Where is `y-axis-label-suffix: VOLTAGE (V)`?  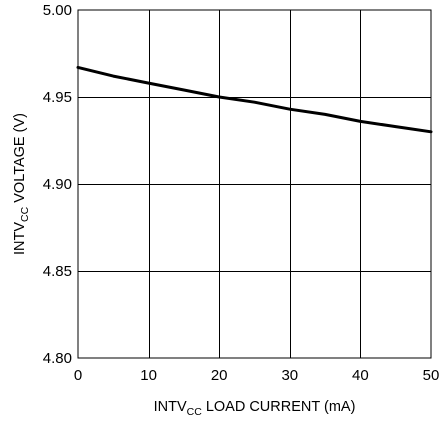 y-axis-label-suffix: VOLTAGE (V) is located at coordinates (20, 160).